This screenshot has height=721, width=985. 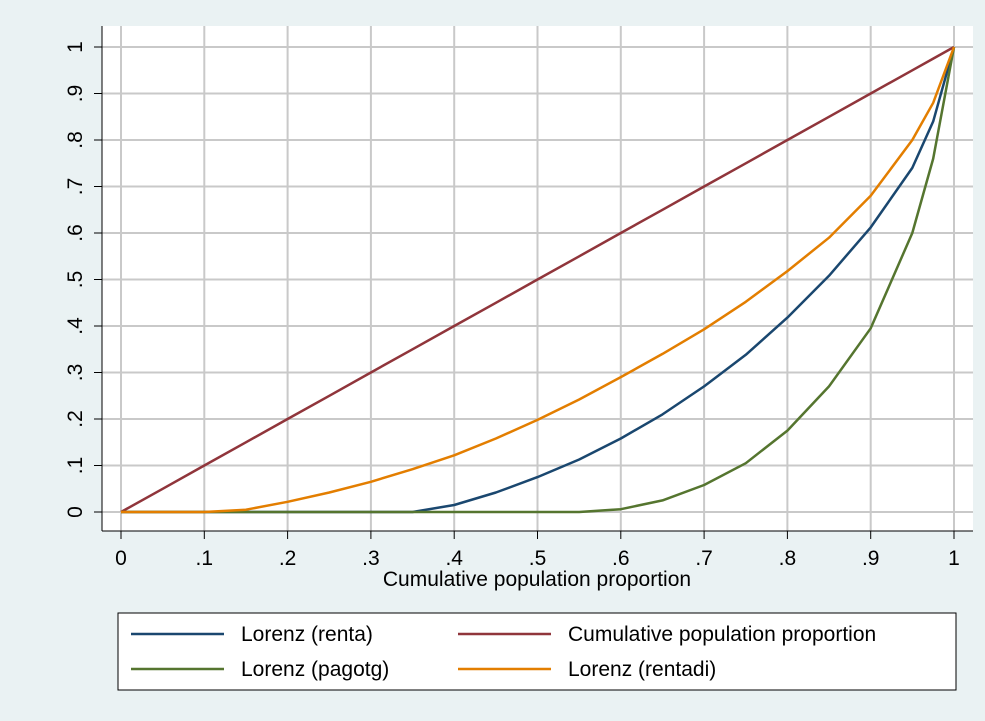 What do you see at coordinates (722, 634) in the screenshot?
I see `legend-label: Cumulative population proportion` at bounding box center [722, 634].